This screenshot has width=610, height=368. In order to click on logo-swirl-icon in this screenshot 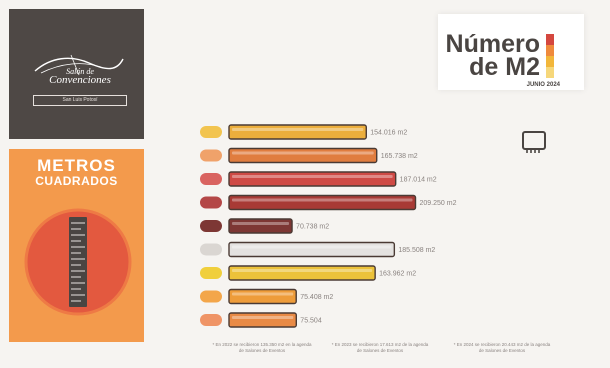, I will do `click(79, 65)`.